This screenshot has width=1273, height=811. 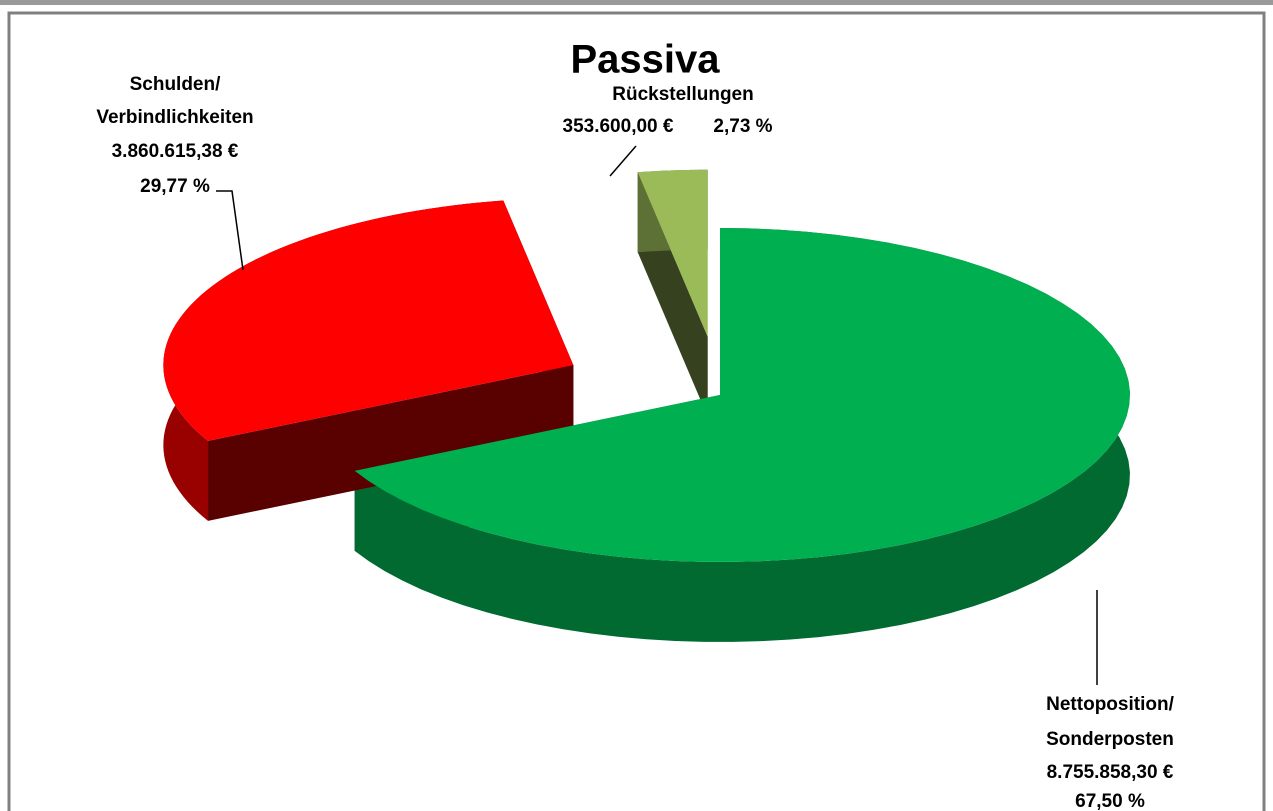 What do you see at coordinates (682, 94) in the screenshot?
I see `category-label: Rückstellungen` at bounding box center [682, 94].